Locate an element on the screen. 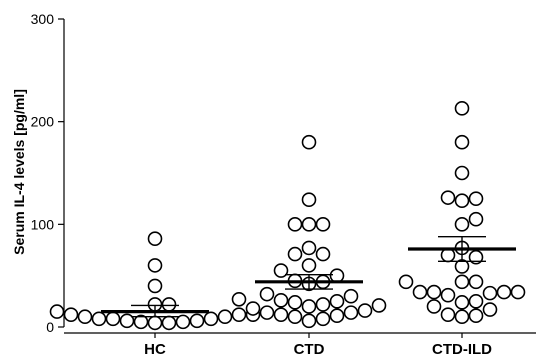 The width and height of the screenshot is (540, 358). y-tick-label: 300 is located at coordinates (43, 19).